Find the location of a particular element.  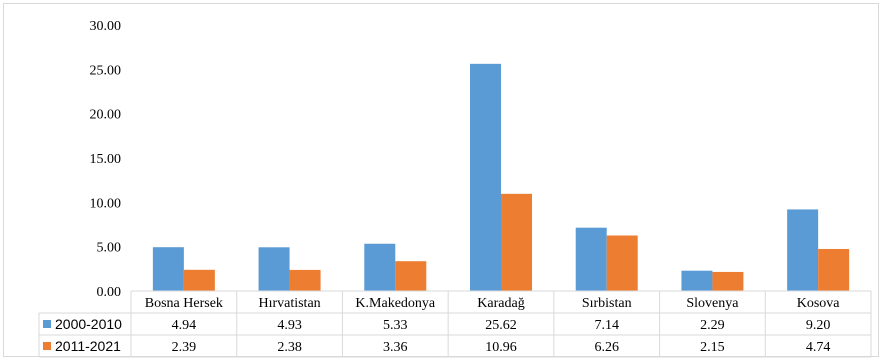

y-tick-label: 15.00 is located at coordinates (106, 159).